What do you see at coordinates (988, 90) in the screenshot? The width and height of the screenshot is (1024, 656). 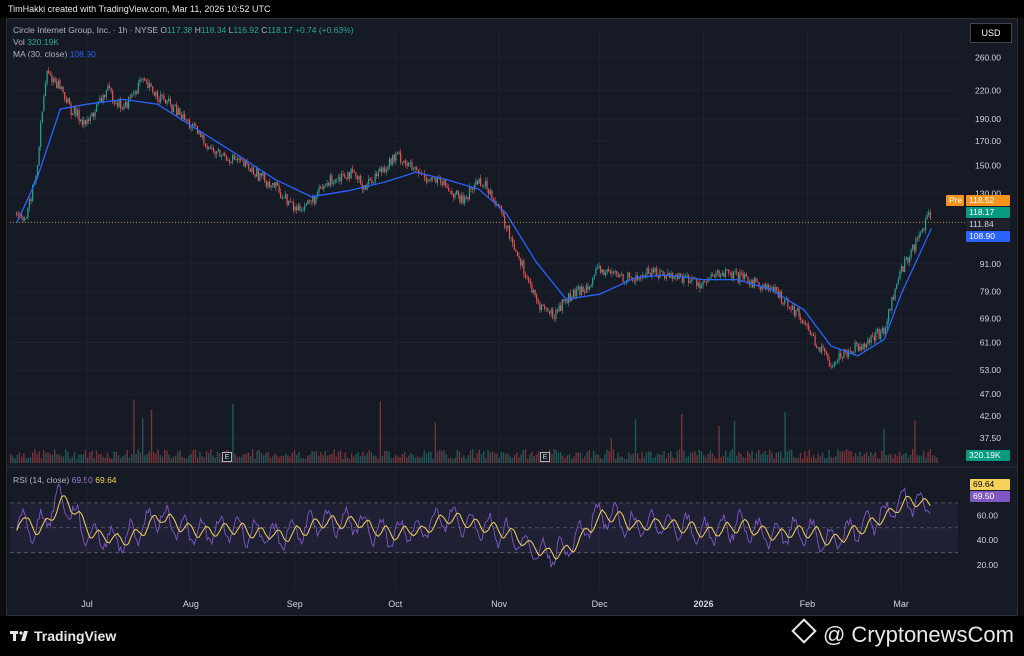 I see `price-tick-label: 220.00` at bounding box center [988, 90].